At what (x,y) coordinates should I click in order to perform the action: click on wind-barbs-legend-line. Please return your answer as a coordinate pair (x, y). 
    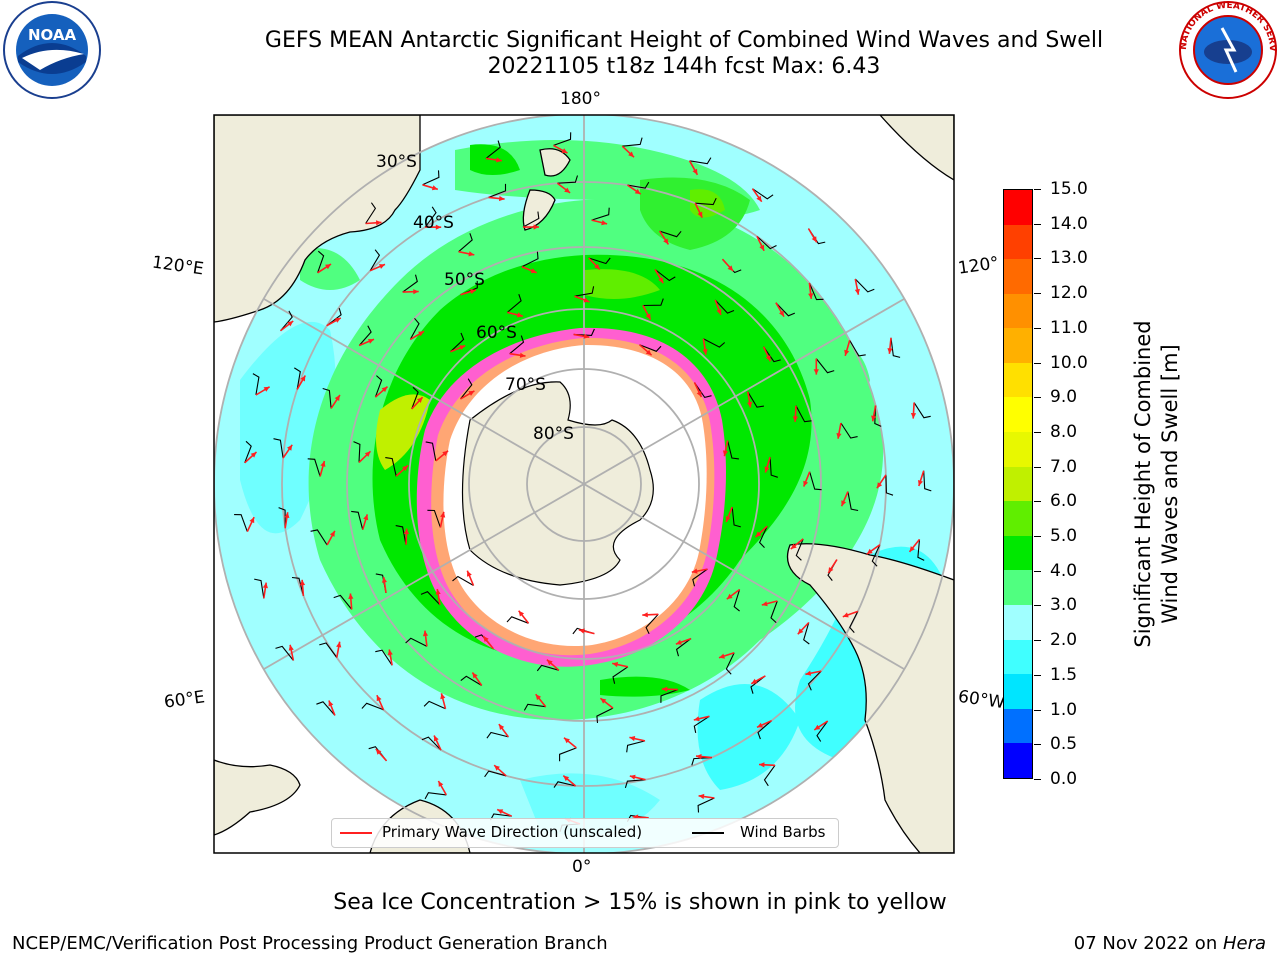
    Looking at the image, I should click on (708, 833).